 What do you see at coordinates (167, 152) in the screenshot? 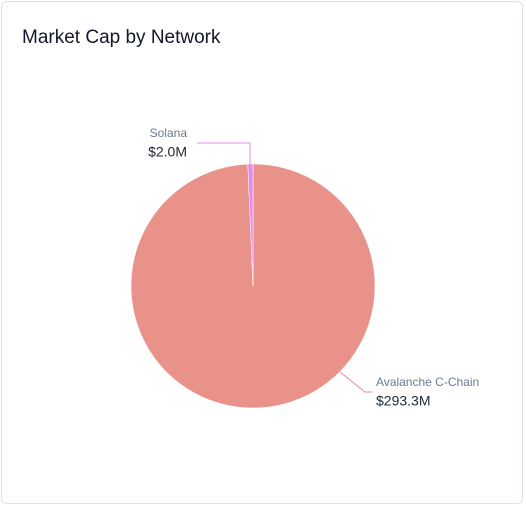
I see `slice-value: $2.0M` at bounding box center [167, 152].